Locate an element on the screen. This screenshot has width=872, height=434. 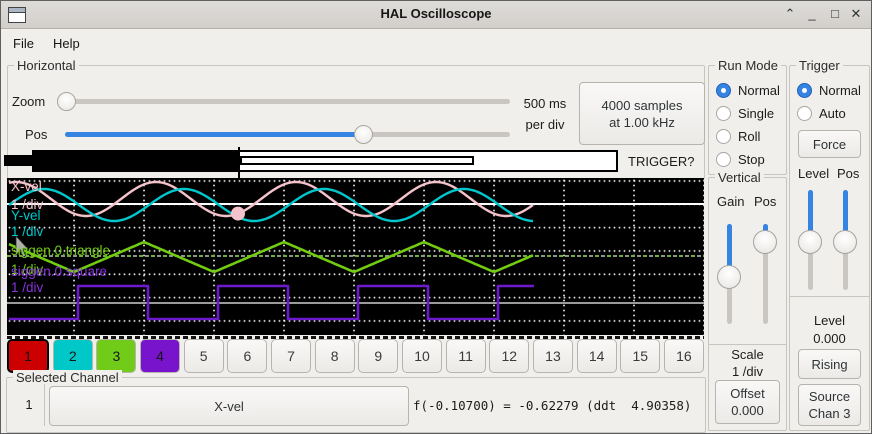
triangle-baseline is located at coordinates (355, 256).